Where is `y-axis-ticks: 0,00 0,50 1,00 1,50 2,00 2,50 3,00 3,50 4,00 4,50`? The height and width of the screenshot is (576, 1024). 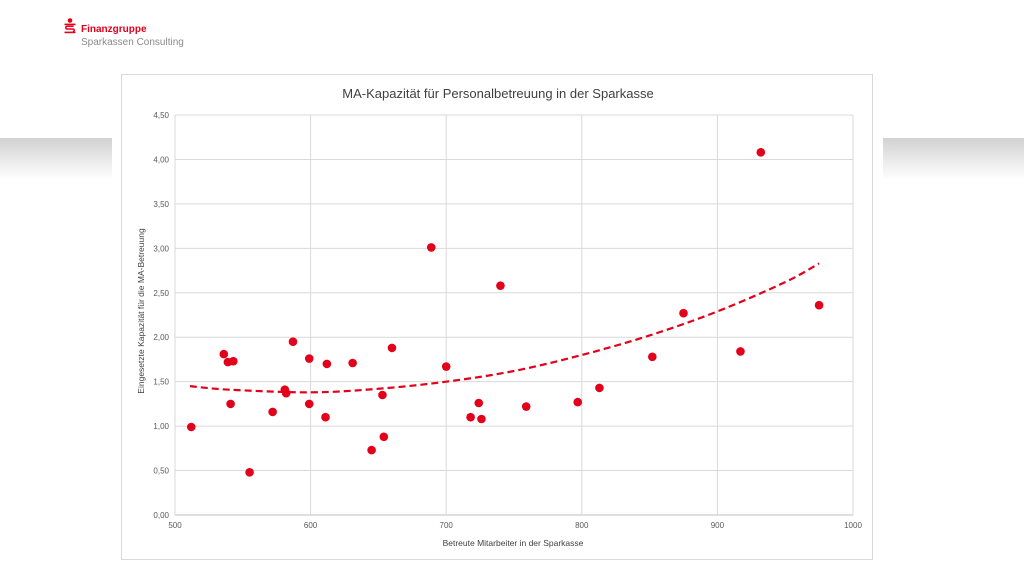 y-axis-ticks: 0,00 0,50 1,00 1,50 2,00 2,50 3,00 3,50 4,00 4,50 is located at coordinates (161, 315).